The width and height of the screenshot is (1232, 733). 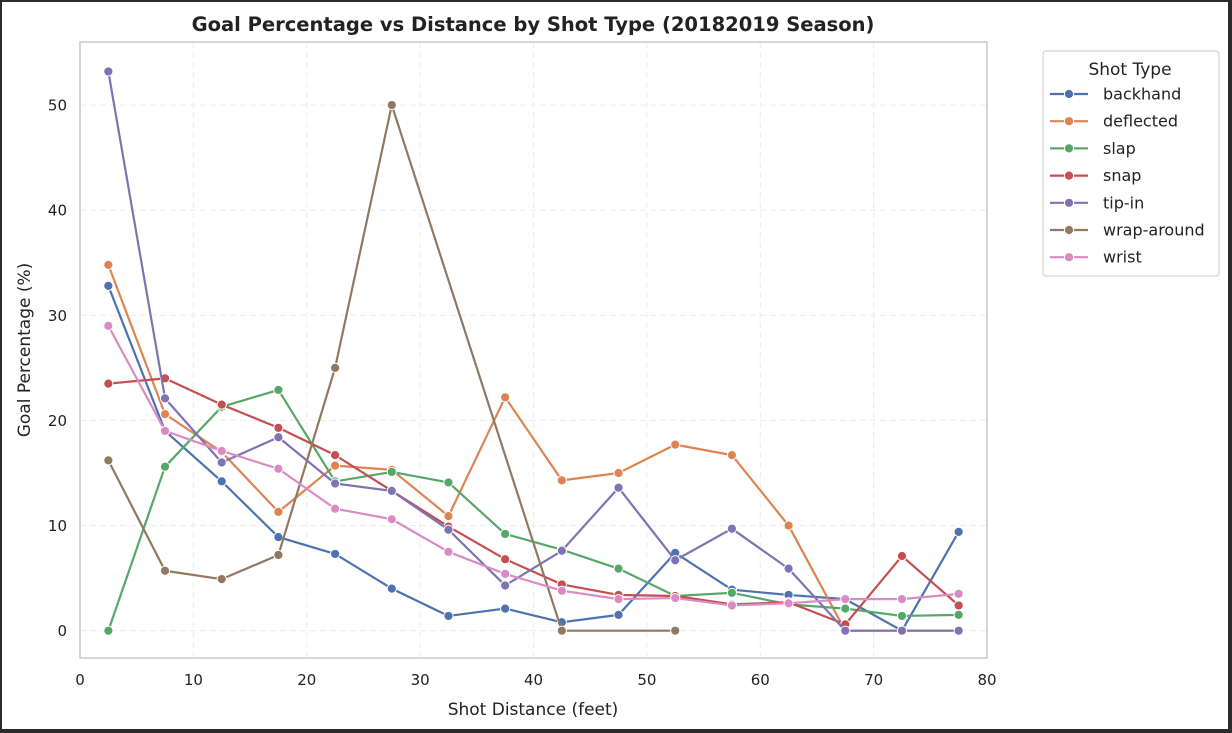 What do you see at coordinates (1095, 175) in the screenshot?
I see `legend-item-snap: snap` at bounding box center [1095, 175].